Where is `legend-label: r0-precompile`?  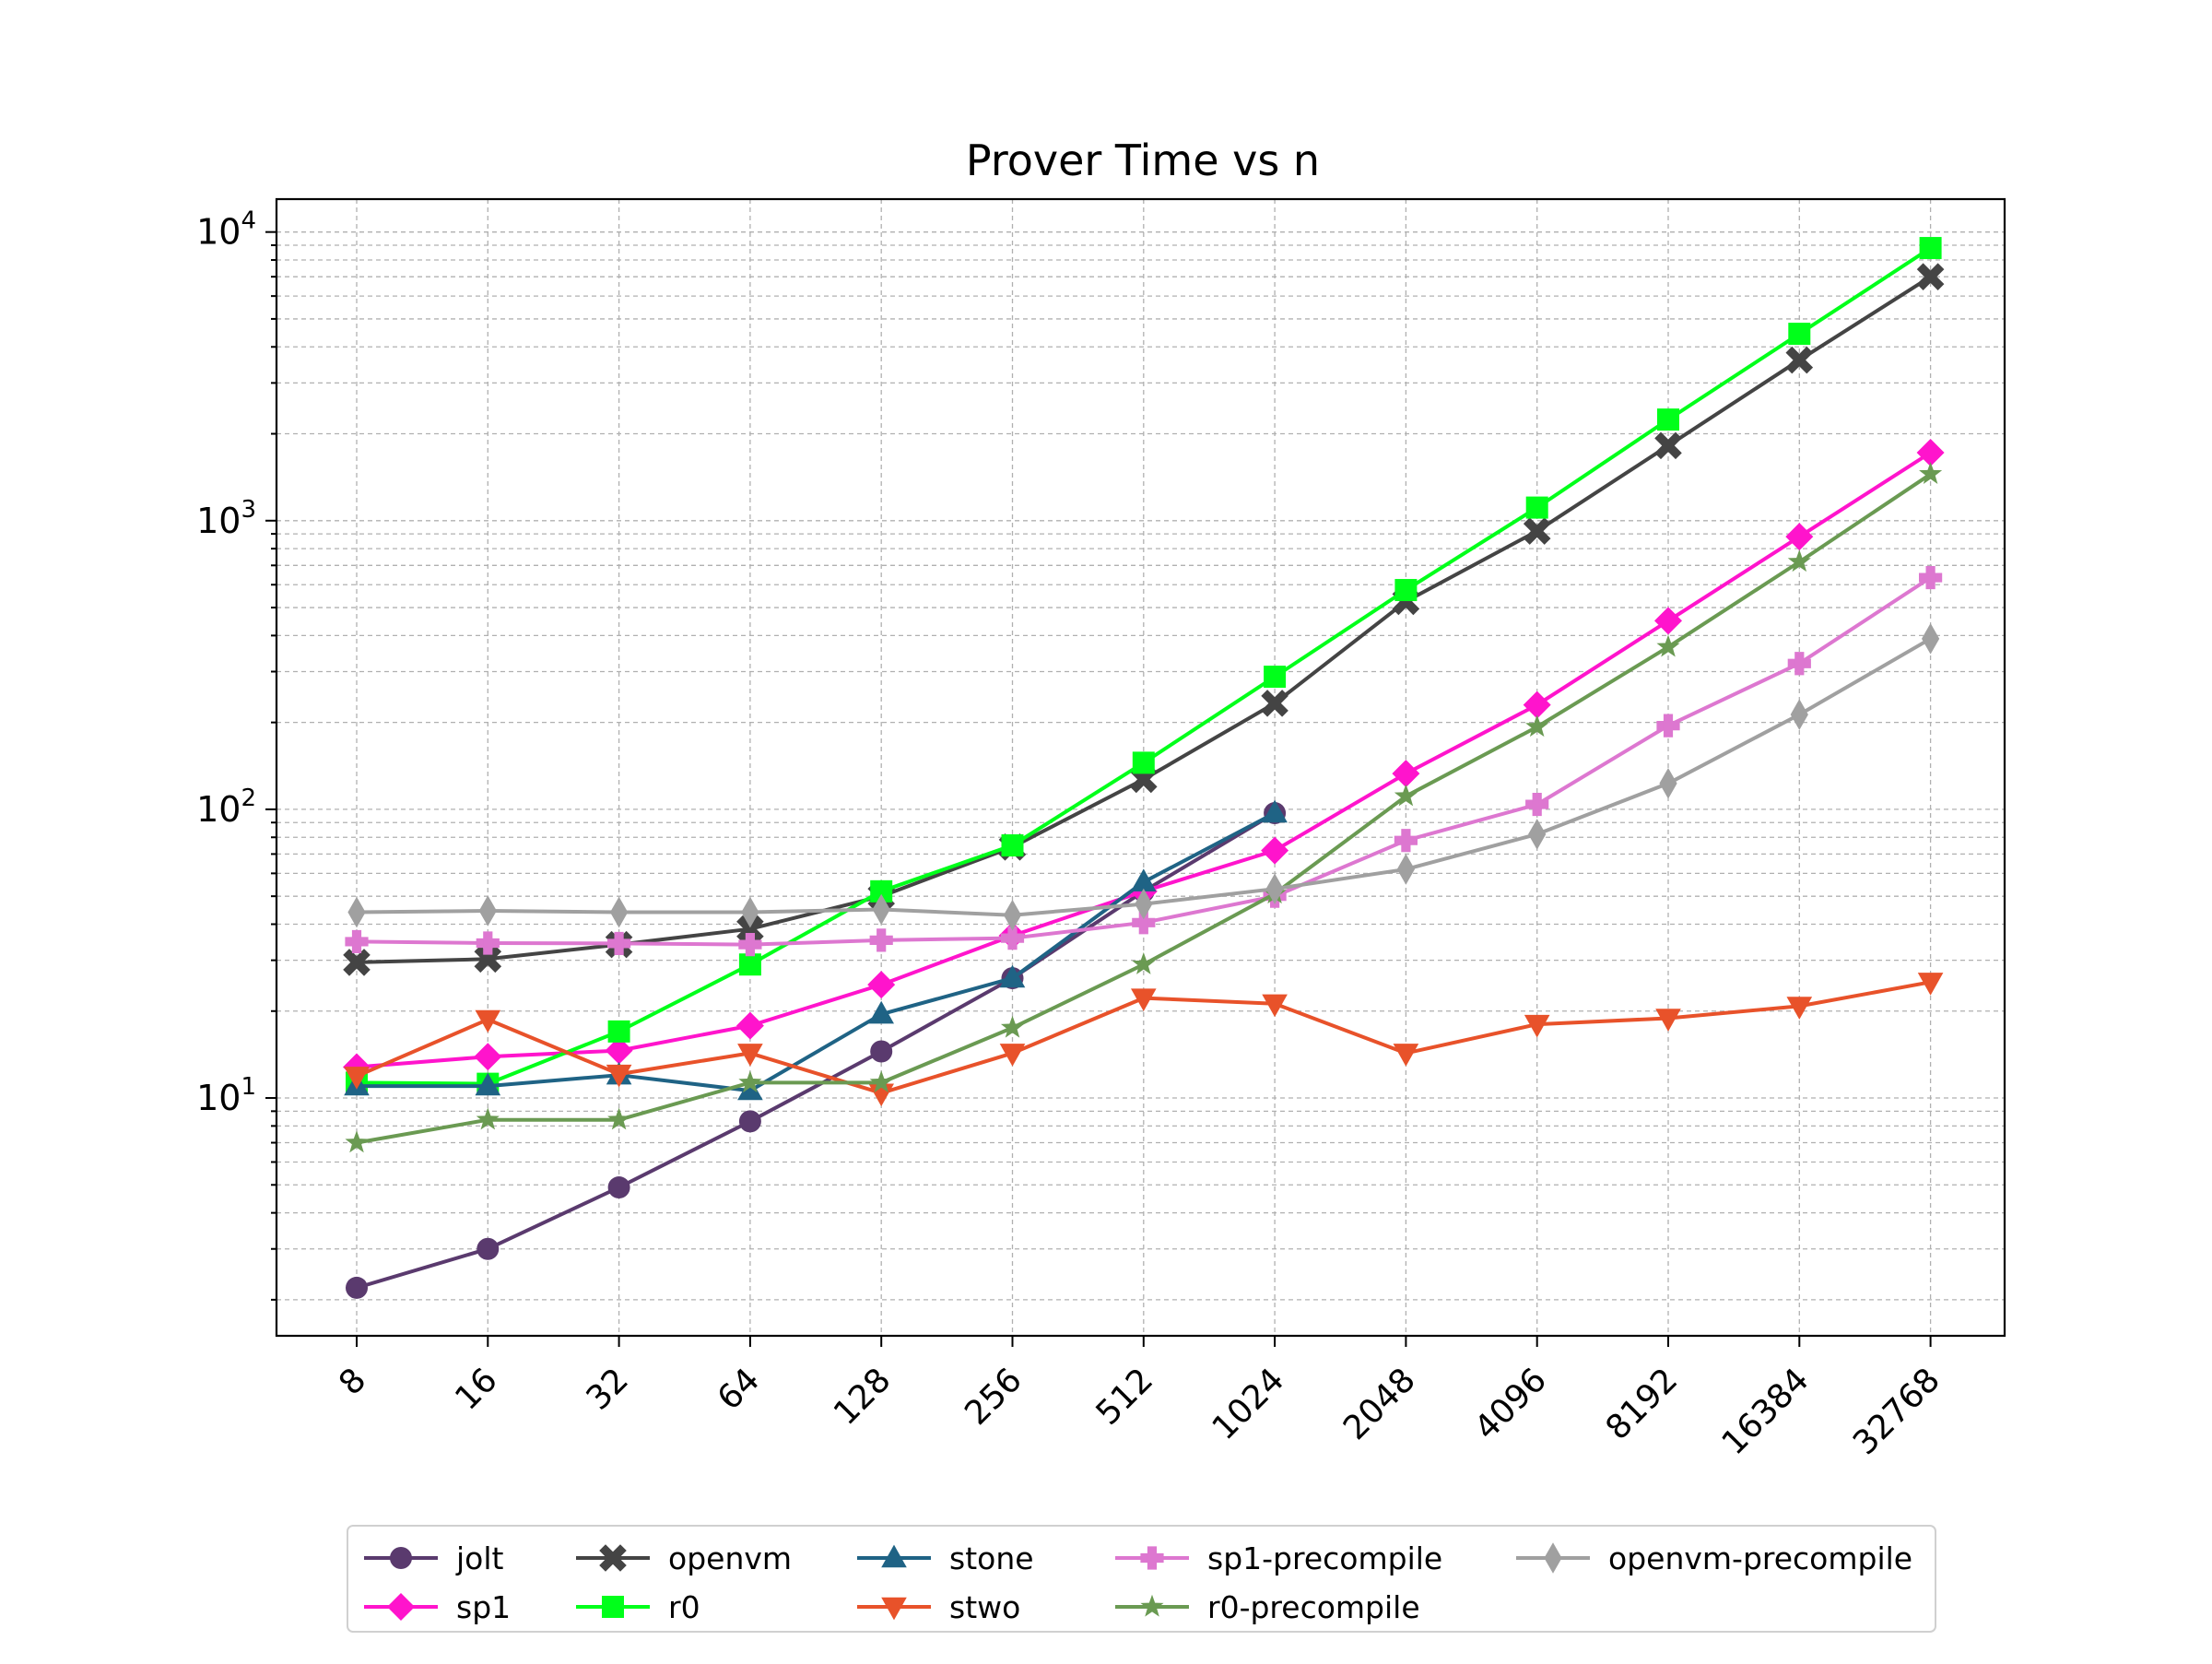
legend-label: r0-precompile is located at coordinates (1313, 1607).